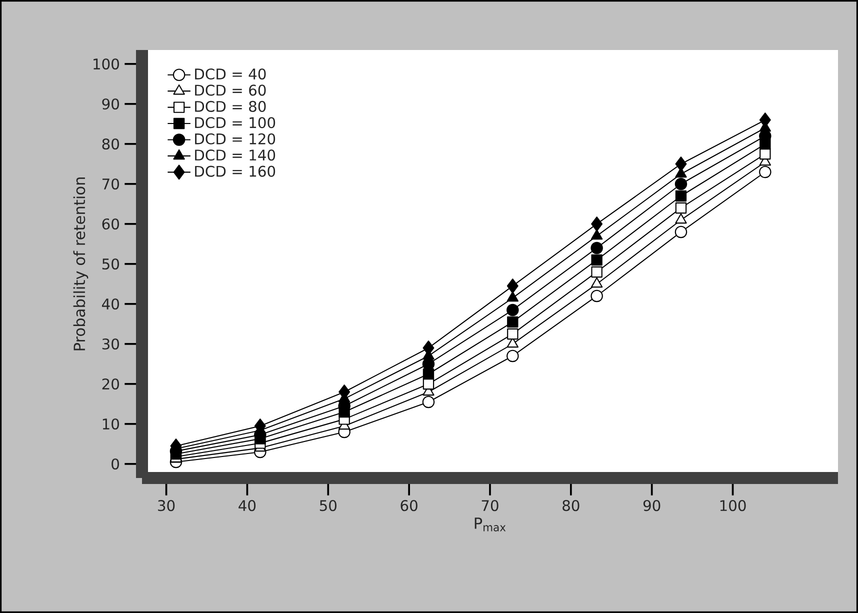 The height and width of the screenshot is (613, 858). What do you see at coordinates (235, 138) in the screenshot?
I see `legend-label: DCD = 120` at bounding box center [235, 138].